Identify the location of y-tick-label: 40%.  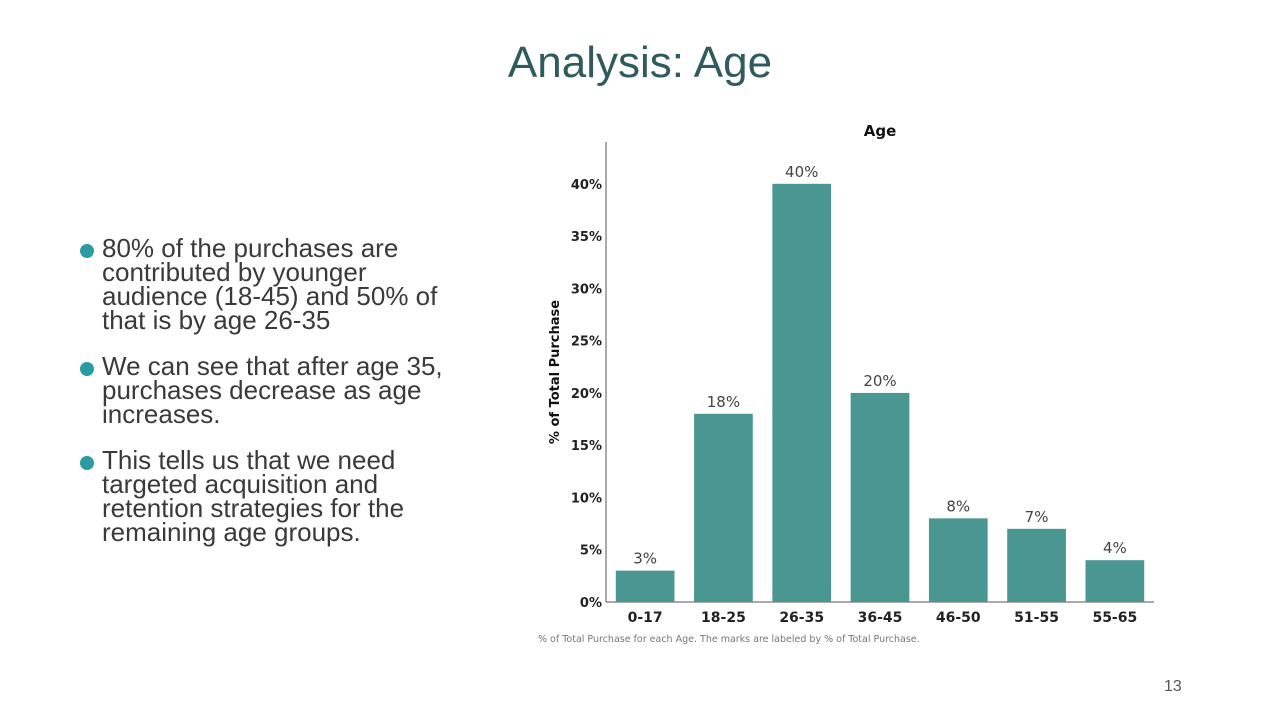
(586, 185).